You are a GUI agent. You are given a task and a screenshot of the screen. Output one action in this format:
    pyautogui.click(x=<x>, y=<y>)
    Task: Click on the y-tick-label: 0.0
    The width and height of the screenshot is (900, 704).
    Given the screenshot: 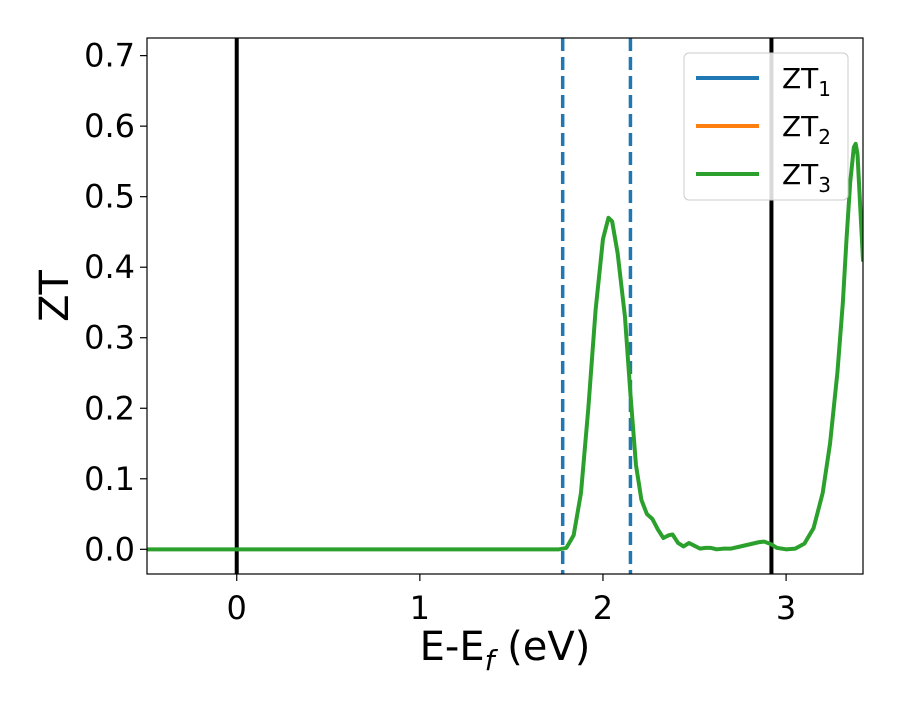 What is the action you would take?
    pyautogui.click(x=109, y=549)
    